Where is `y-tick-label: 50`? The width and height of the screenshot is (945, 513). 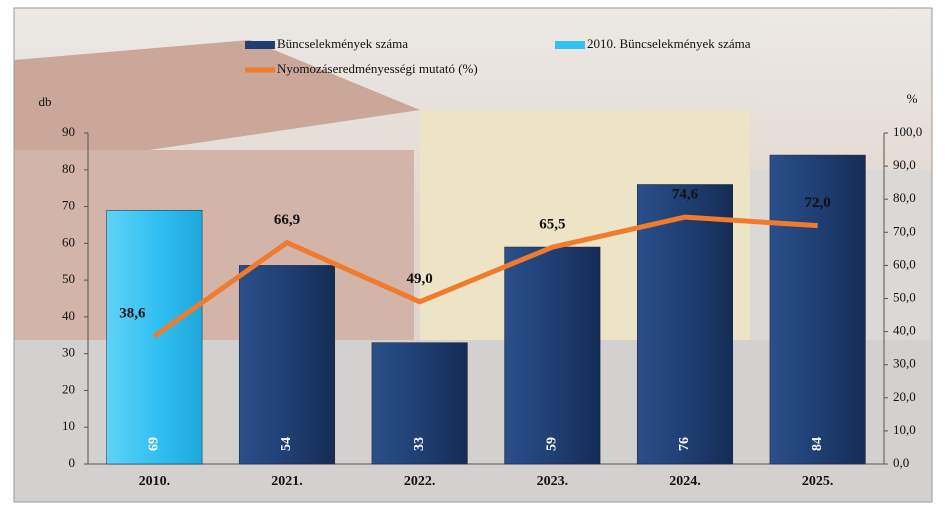
y-tick-label: 50 is located at coordinates (68, 278).